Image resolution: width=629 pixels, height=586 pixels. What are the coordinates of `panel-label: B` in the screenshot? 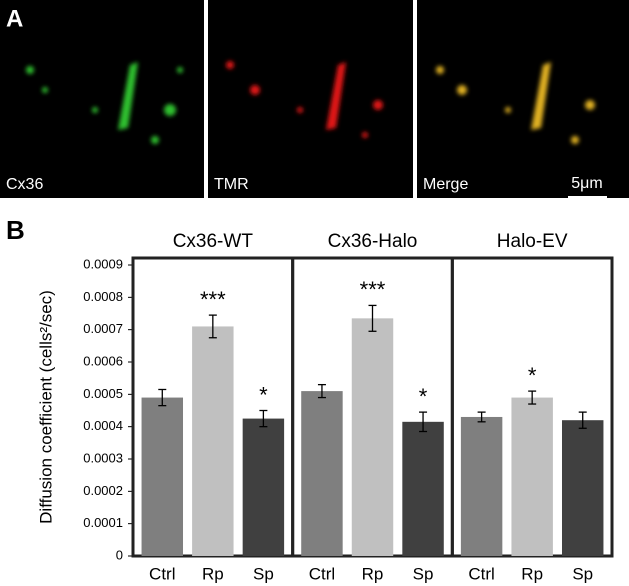 It's located at (15, 230).